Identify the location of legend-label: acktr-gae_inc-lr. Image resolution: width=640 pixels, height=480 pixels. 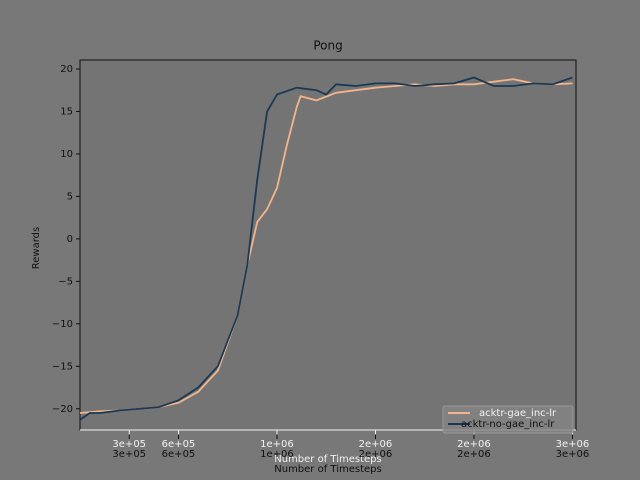
(518, 413).